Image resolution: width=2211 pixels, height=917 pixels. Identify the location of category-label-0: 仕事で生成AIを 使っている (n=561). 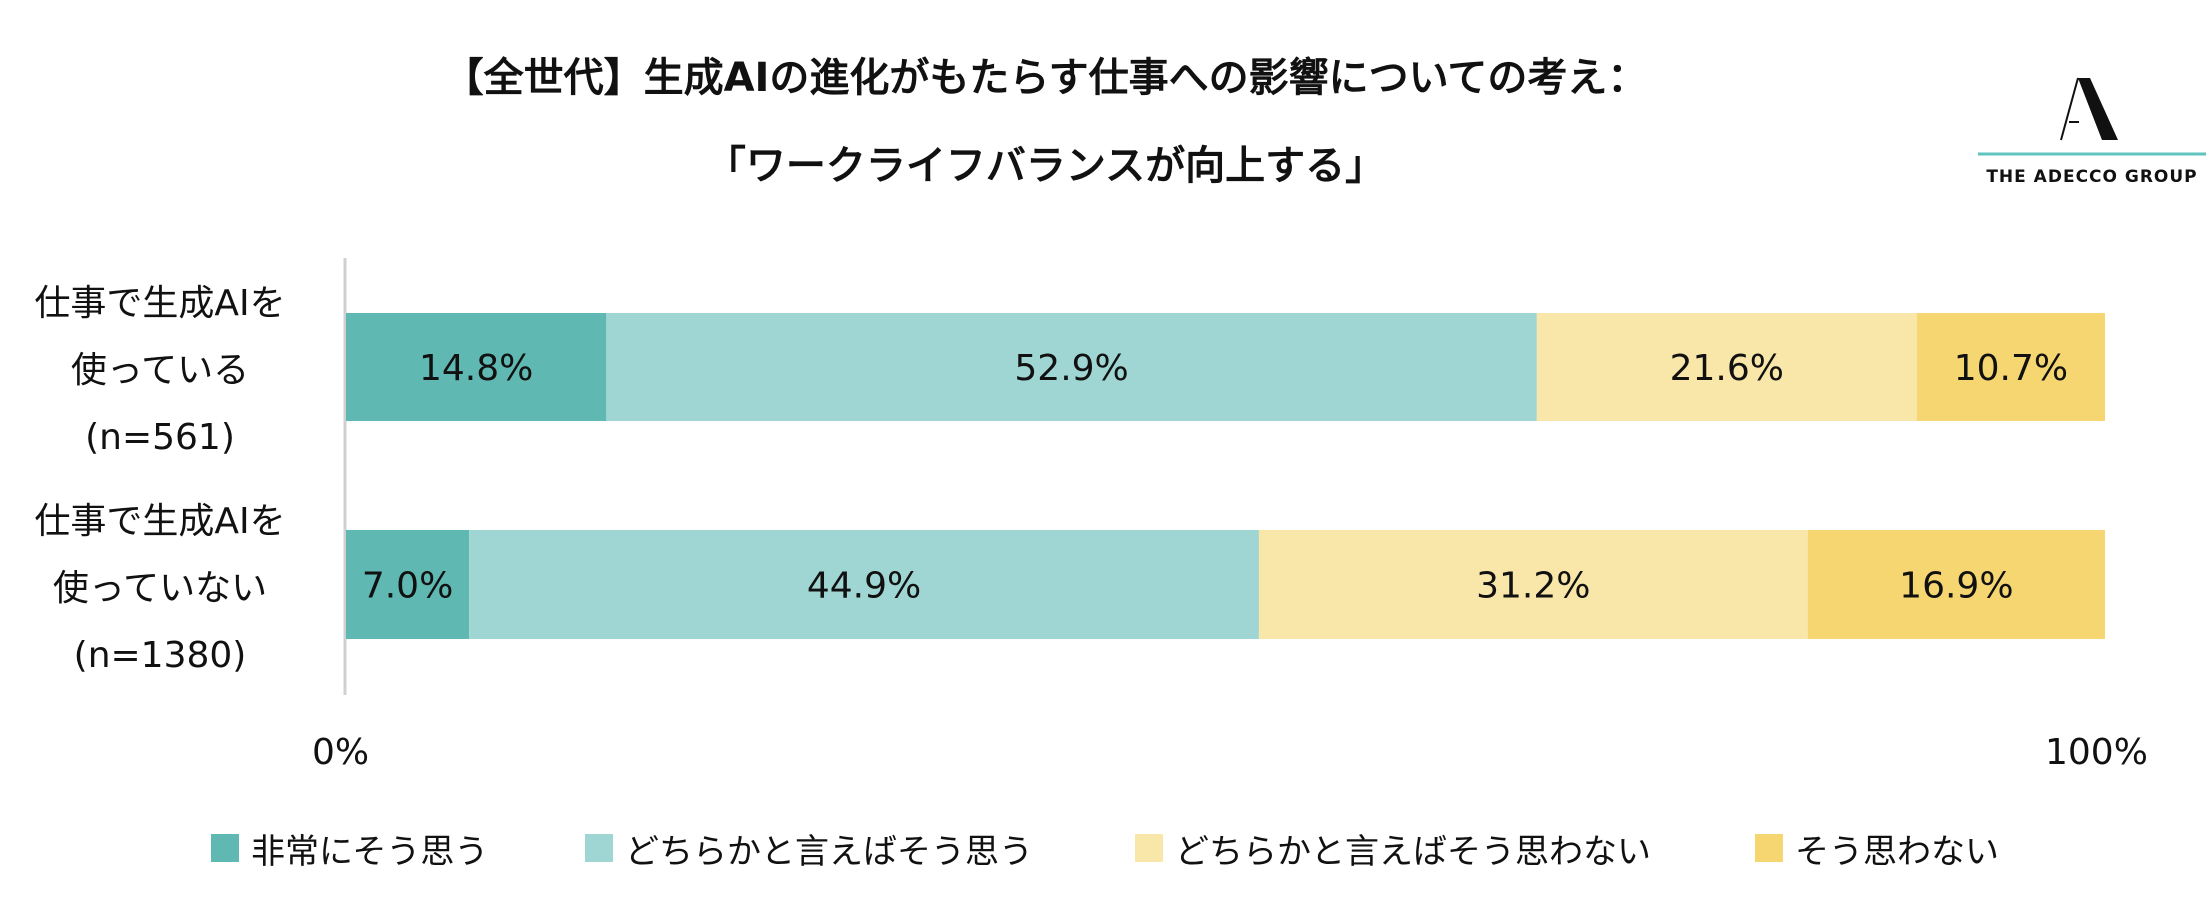
(160, 370).